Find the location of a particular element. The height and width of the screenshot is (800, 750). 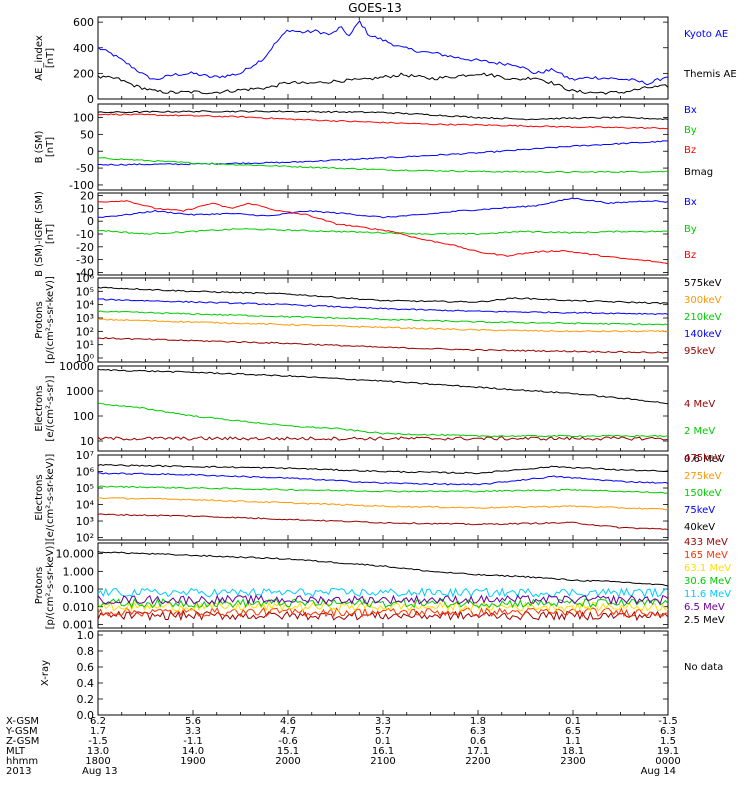

y-tick-label: -10 is located at coordinates (85, 234).